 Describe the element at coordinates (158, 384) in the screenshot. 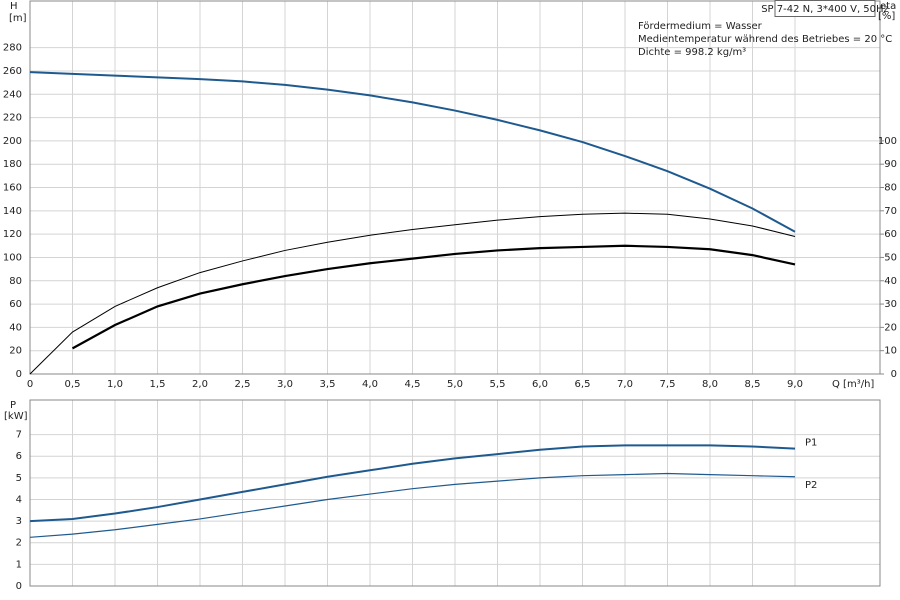

I see `x-tick-label: 1,5` at that location.